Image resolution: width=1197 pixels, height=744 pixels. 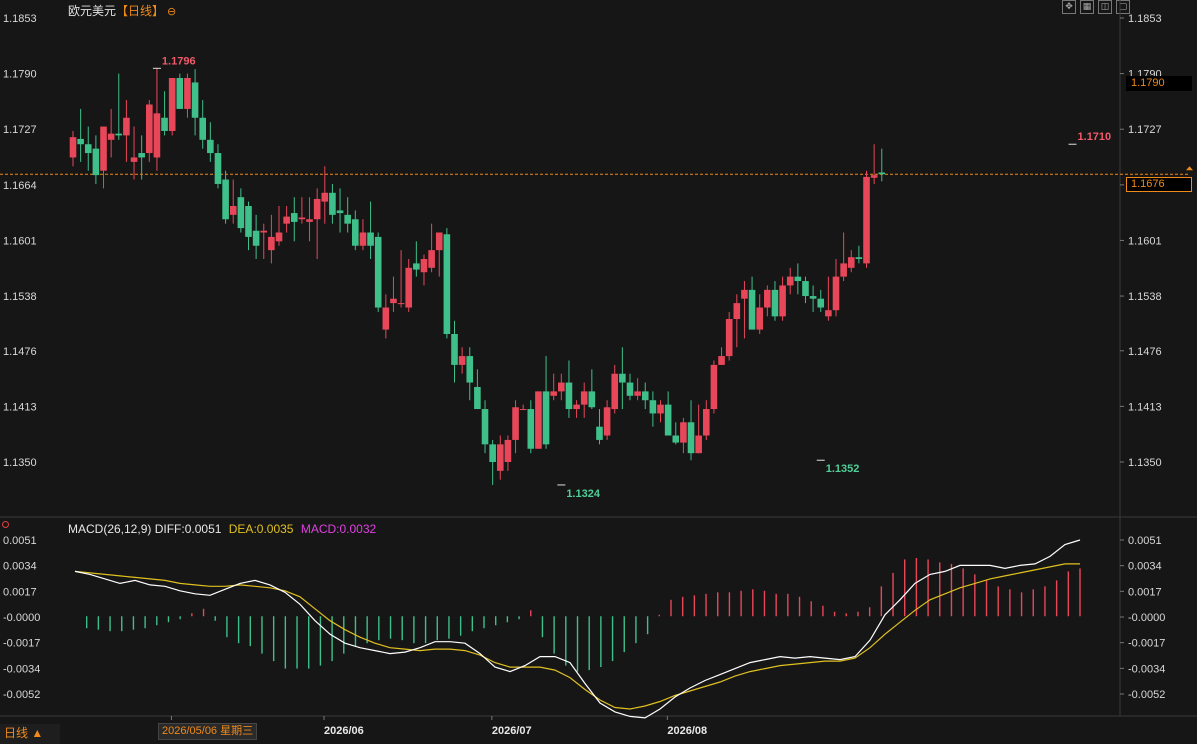 I want to click on split-icon: ◫, so click(x=1105, y=7).